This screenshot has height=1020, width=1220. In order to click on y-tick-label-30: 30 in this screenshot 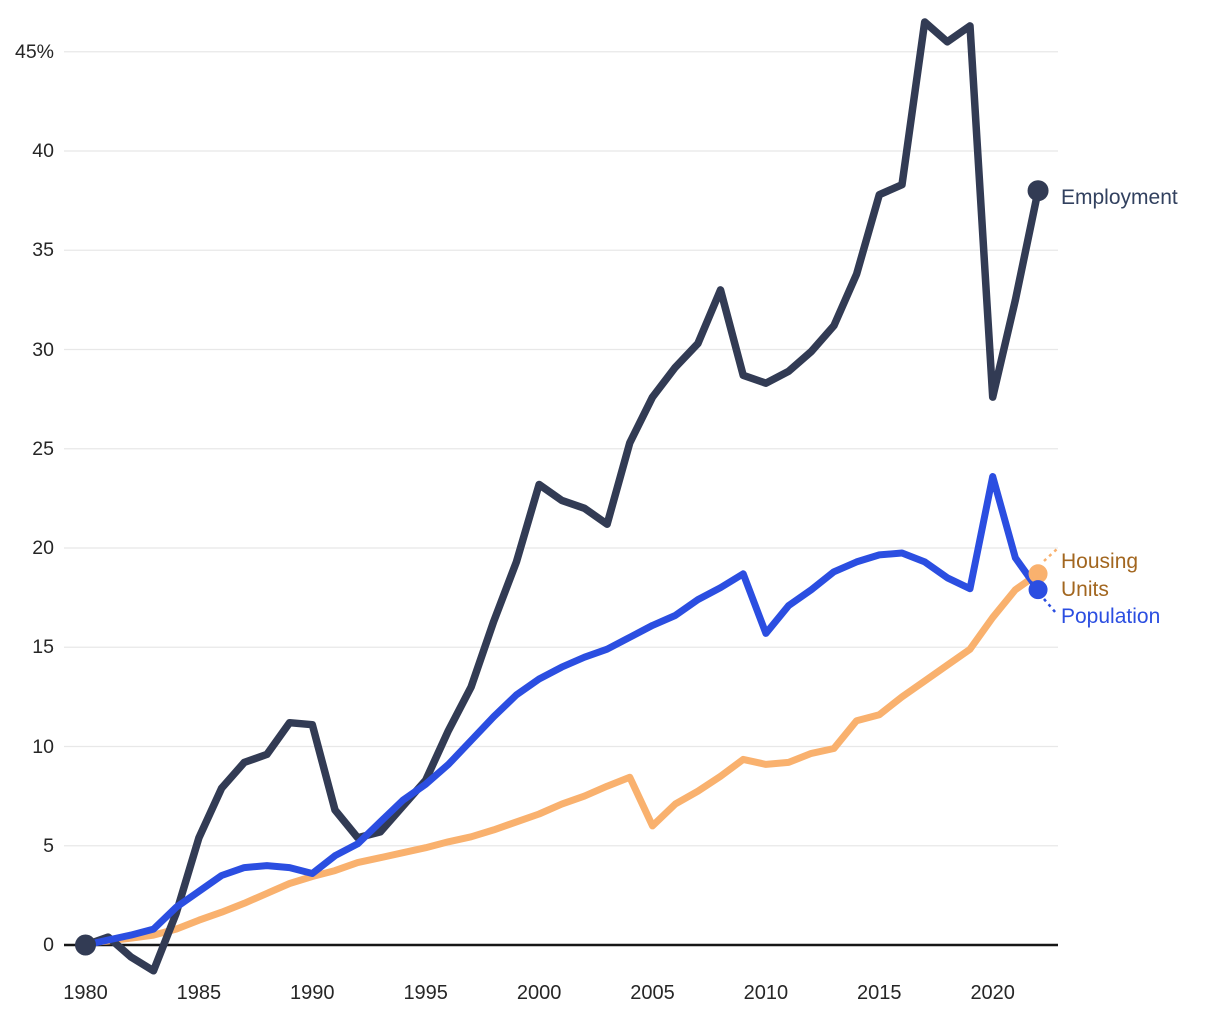, I will do `click(43, 349)`.